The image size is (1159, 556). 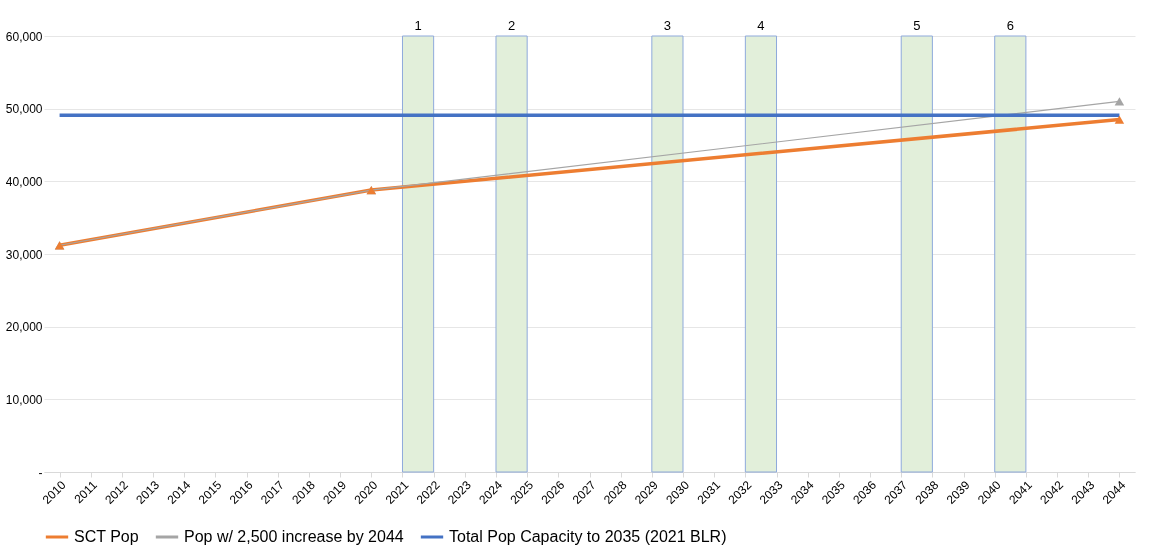 I want to click on legend-label: Total Pop Capacity to 2035 (2021 BLR), so click(x=588, y=536).